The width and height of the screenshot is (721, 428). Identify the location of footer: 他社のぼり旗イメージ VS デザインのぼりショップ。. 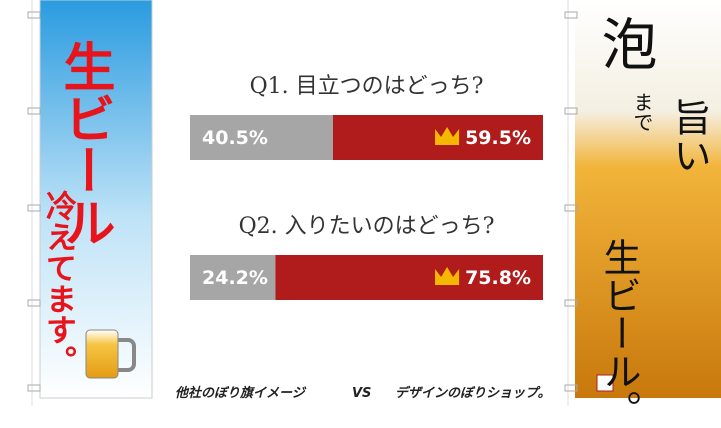
(363, 393).